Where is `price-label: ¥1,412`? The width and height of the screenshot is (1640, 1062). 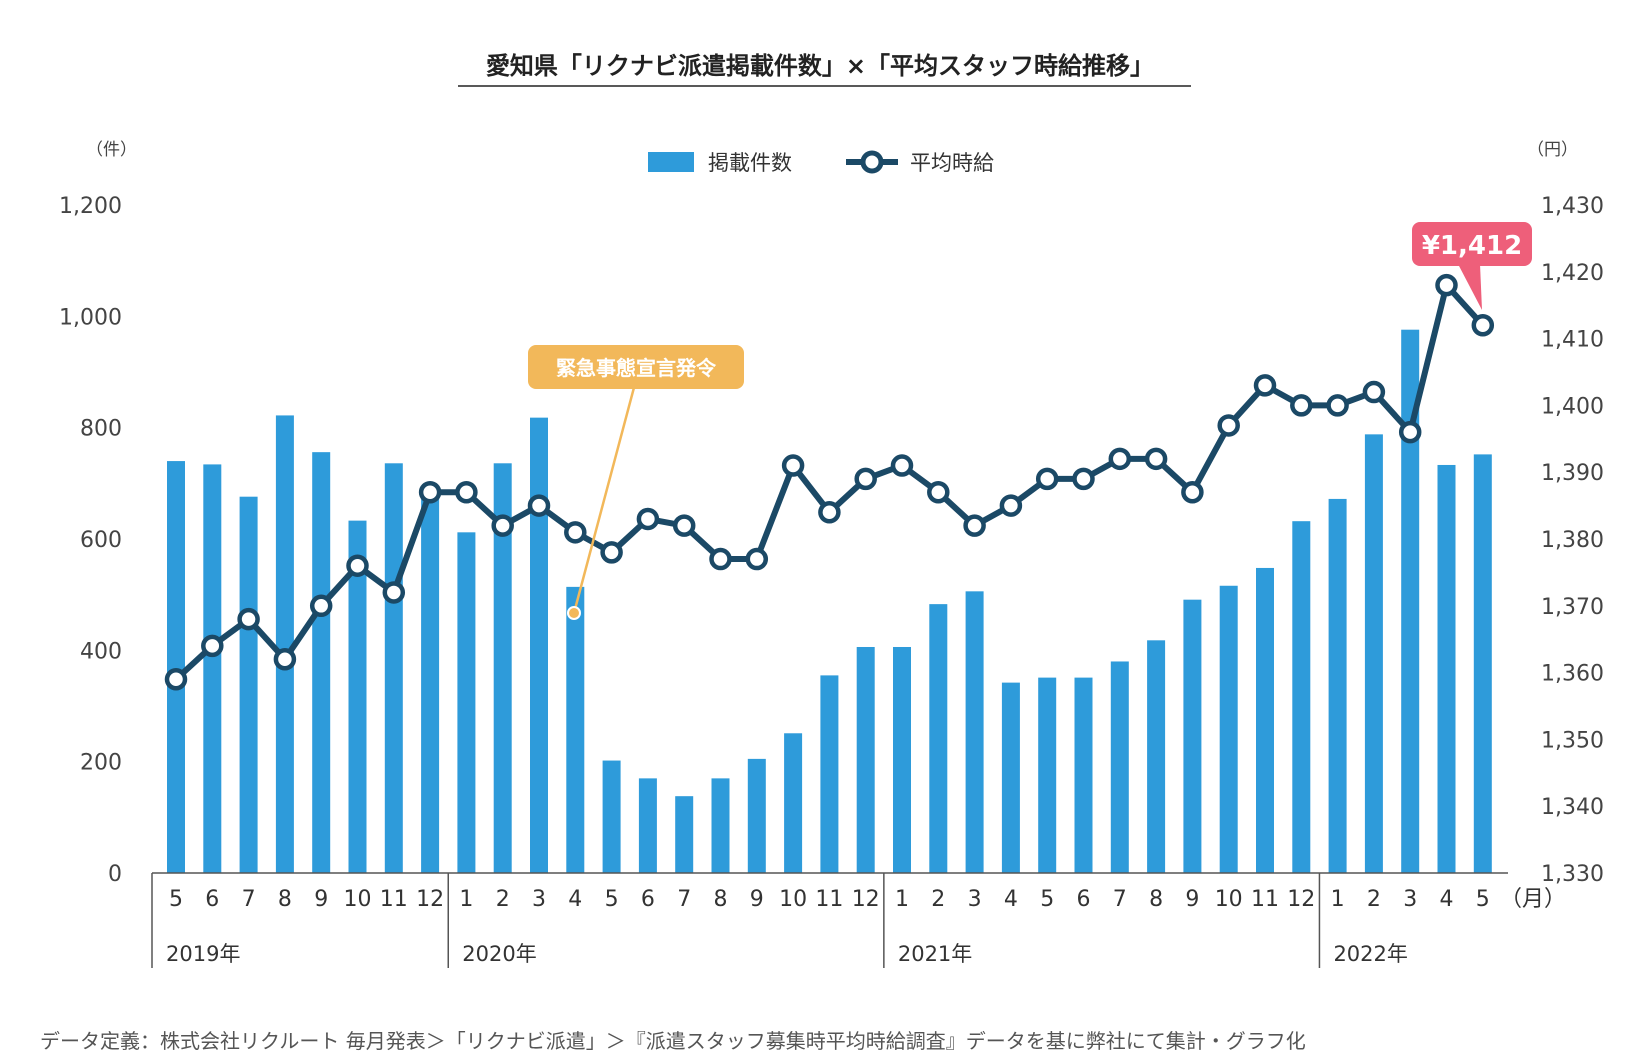
price-label: ¥1,412 is located at coordinates (1472, 246).